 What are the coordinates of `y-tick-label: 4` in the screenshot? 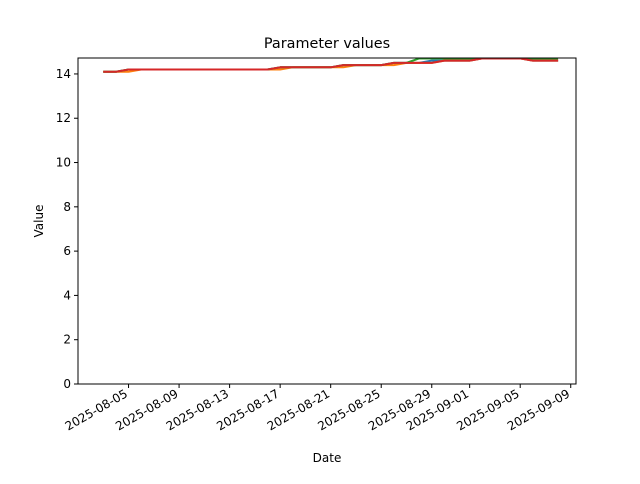 It's located at (67, 295).